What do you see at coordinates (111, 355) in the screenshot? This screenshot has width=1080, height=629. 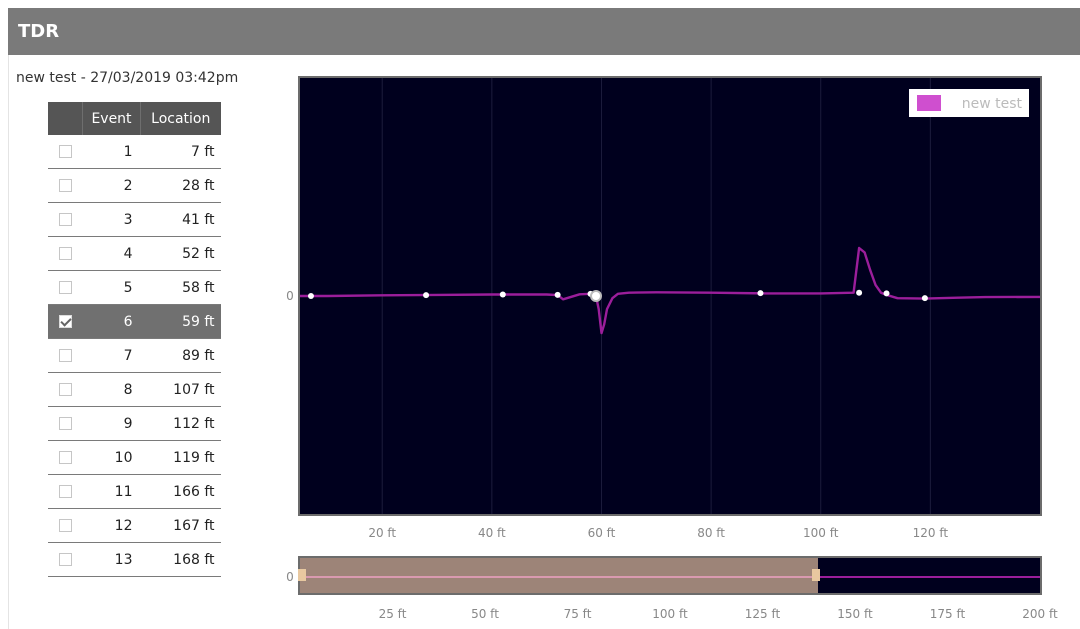 I see `event-number: 7` at bounding box center [111, 355].